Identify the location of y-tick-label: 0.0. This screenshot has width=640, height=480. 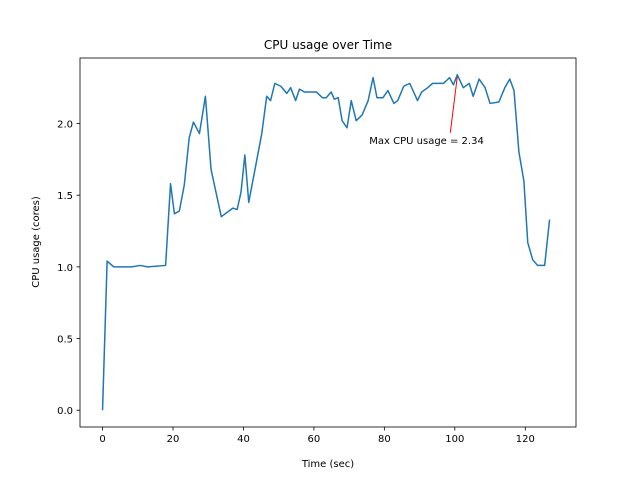
(65, 411).